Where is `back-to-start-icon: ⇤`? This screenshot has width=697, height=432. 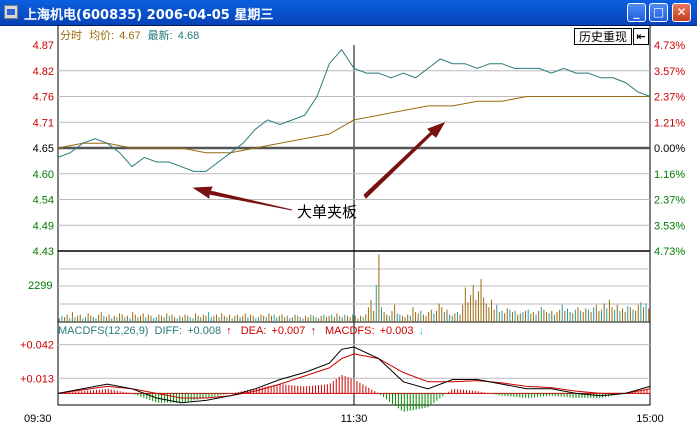
back-to-start-icon: ⇤ is located at coordinates (641, 36).